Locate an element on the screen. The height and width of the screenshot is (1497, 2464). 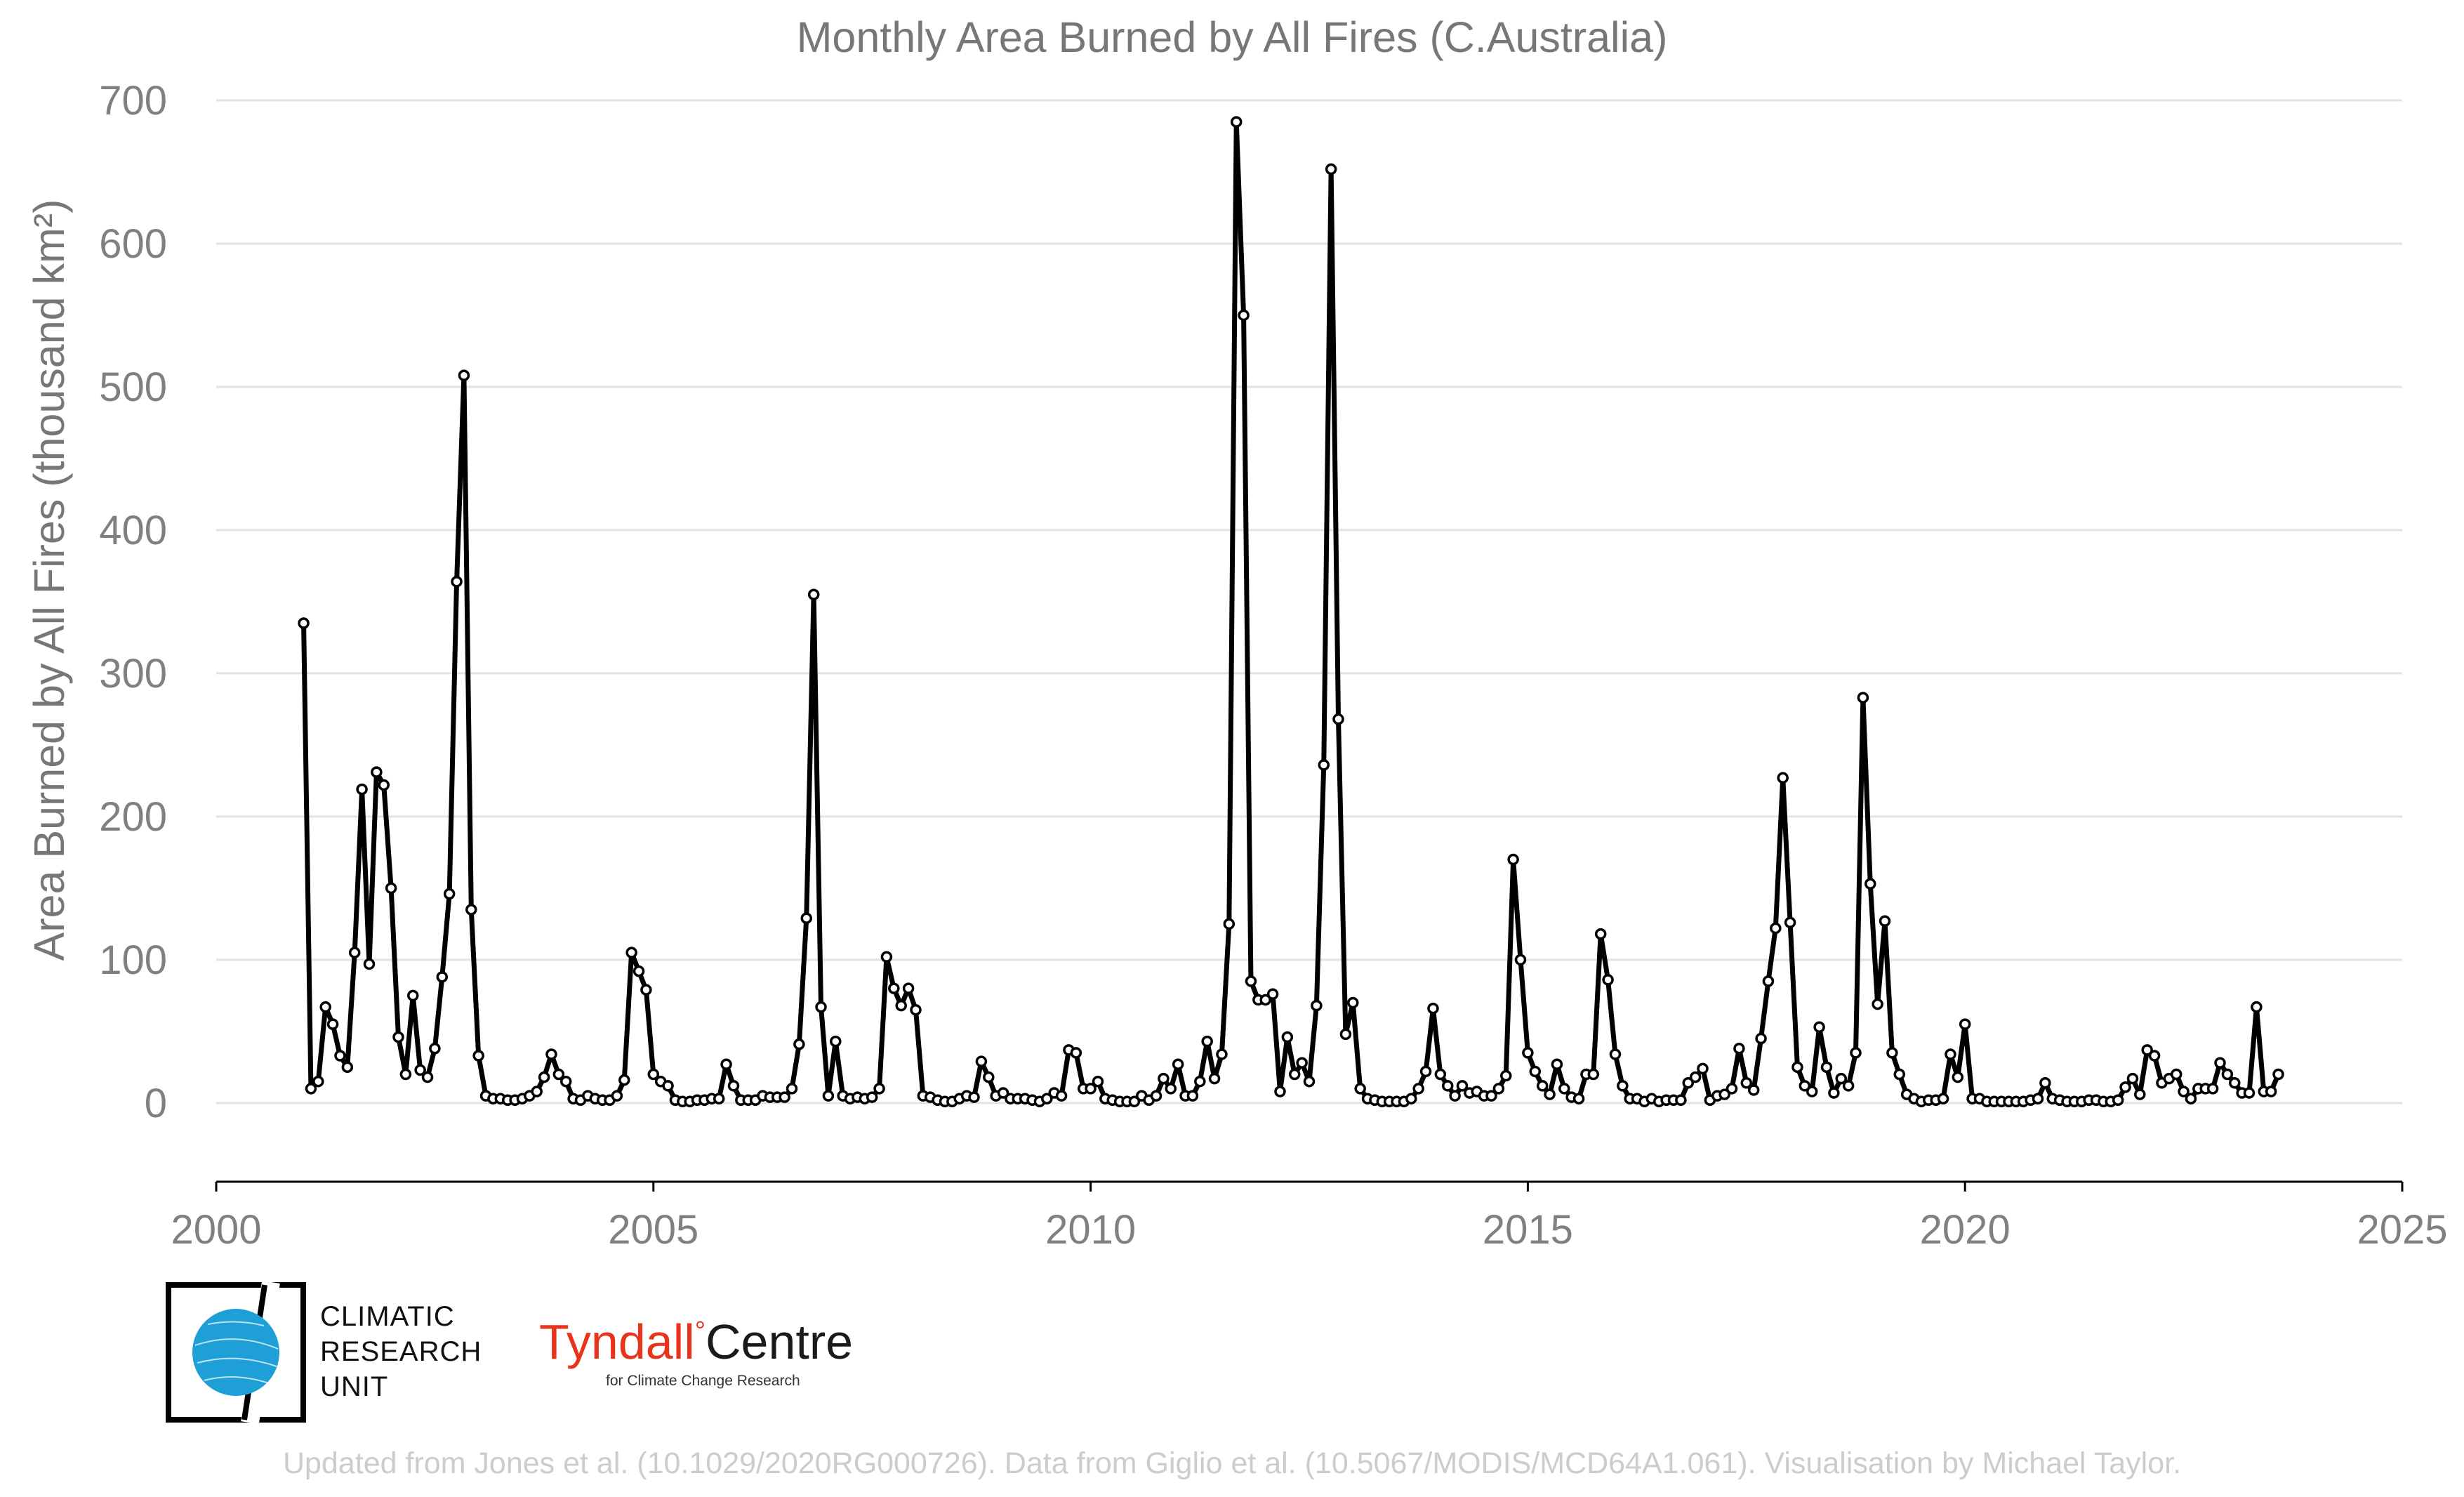
x-axis: 2000 2005 2010 2015 2020 2025 is located at coordinates (1310, 1216).